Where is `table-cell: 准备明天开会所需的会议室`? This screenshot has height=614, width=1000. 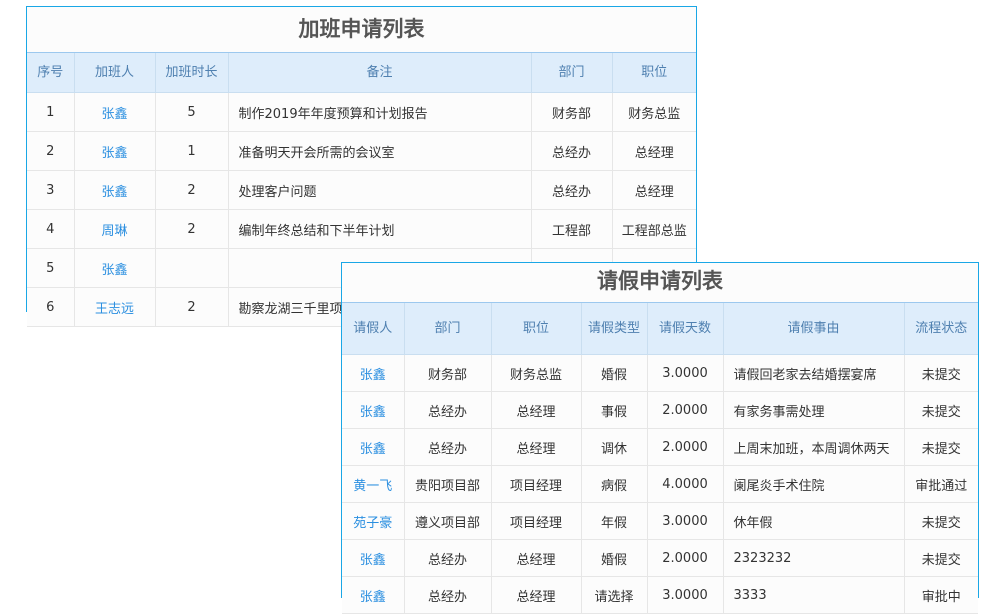 table-cell: 准备明天开会所需的会议室 is located at coordinates (380, 151).